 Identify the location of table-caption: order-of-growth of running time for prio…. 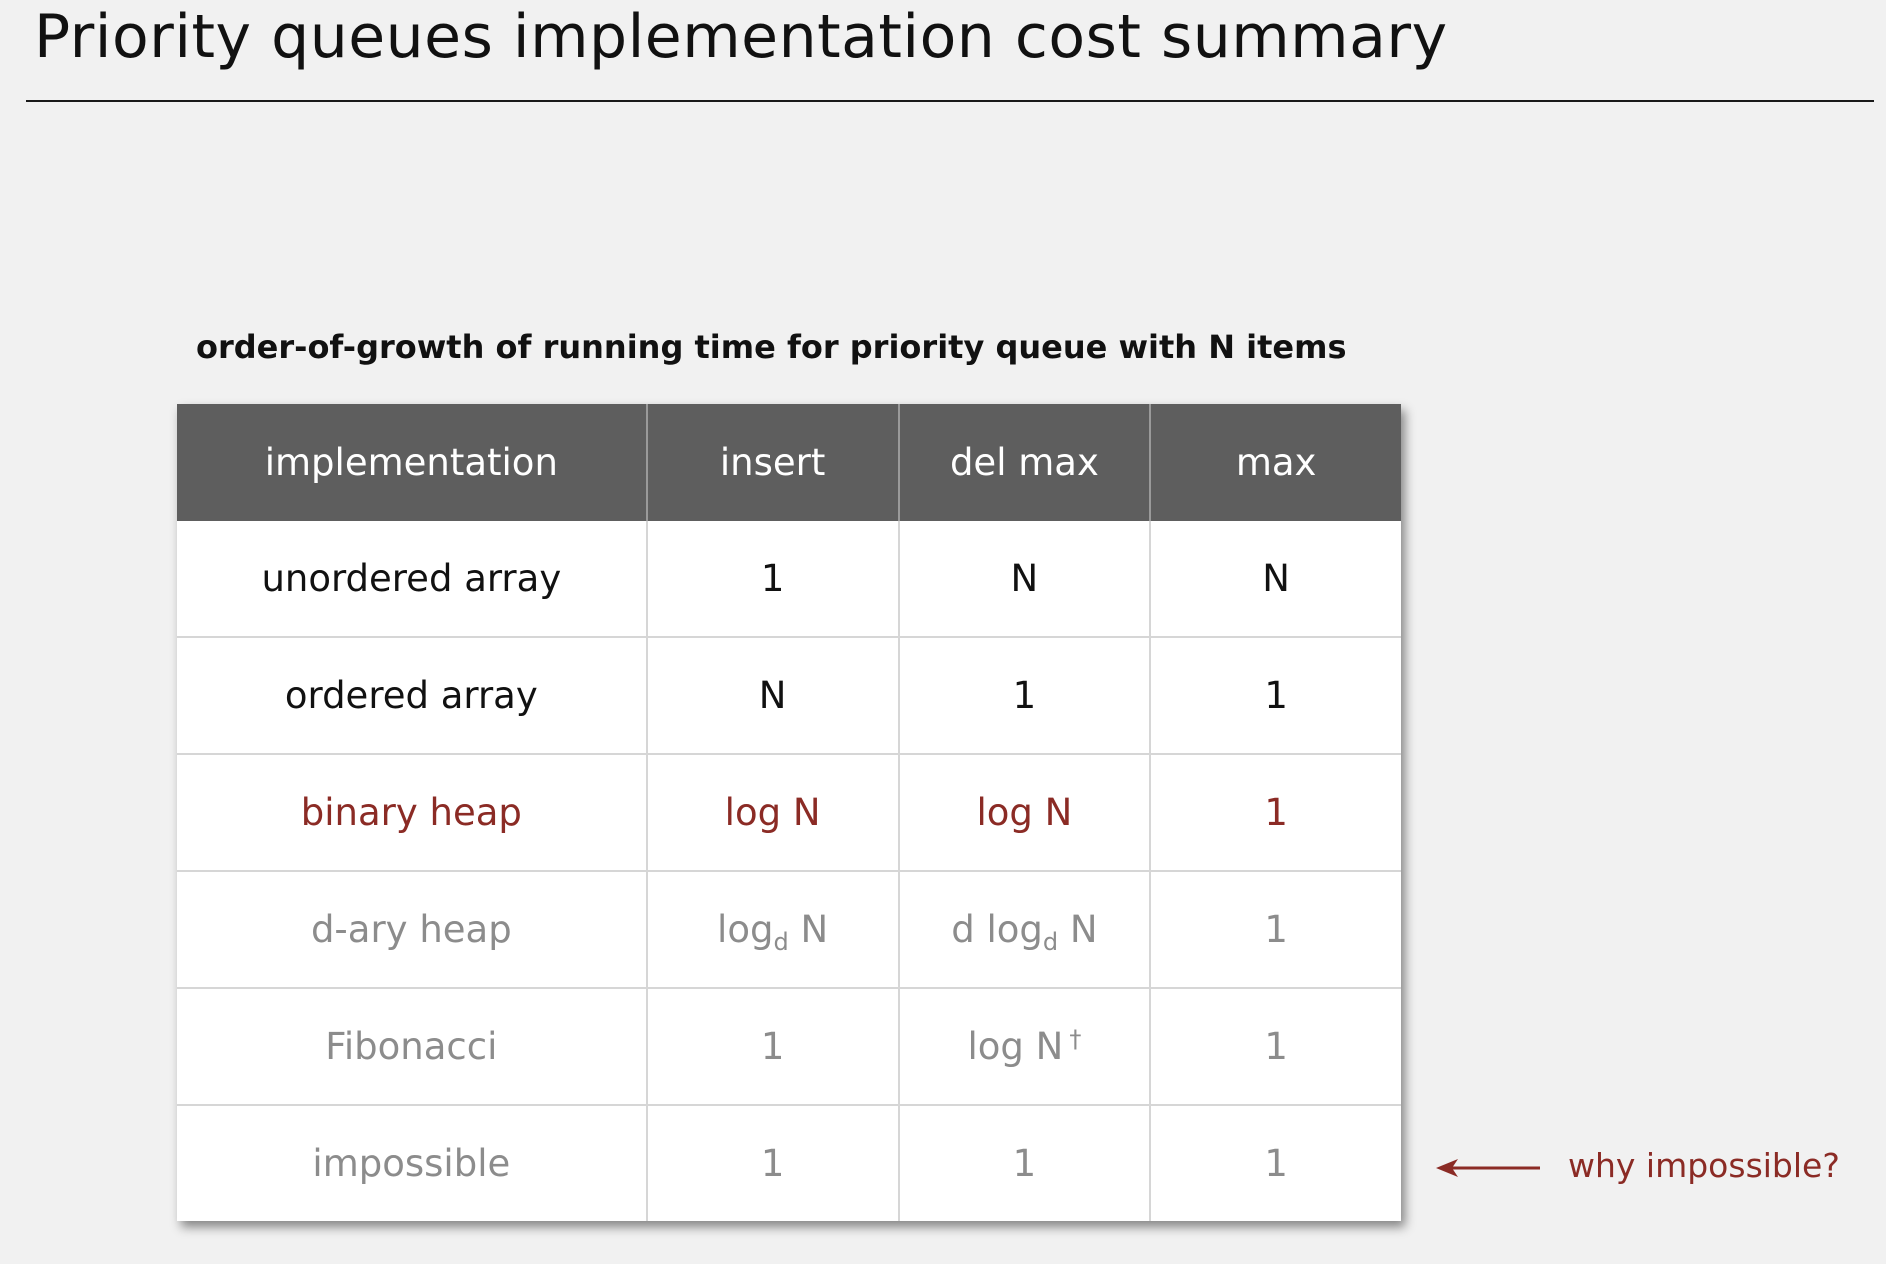
(771, 347).